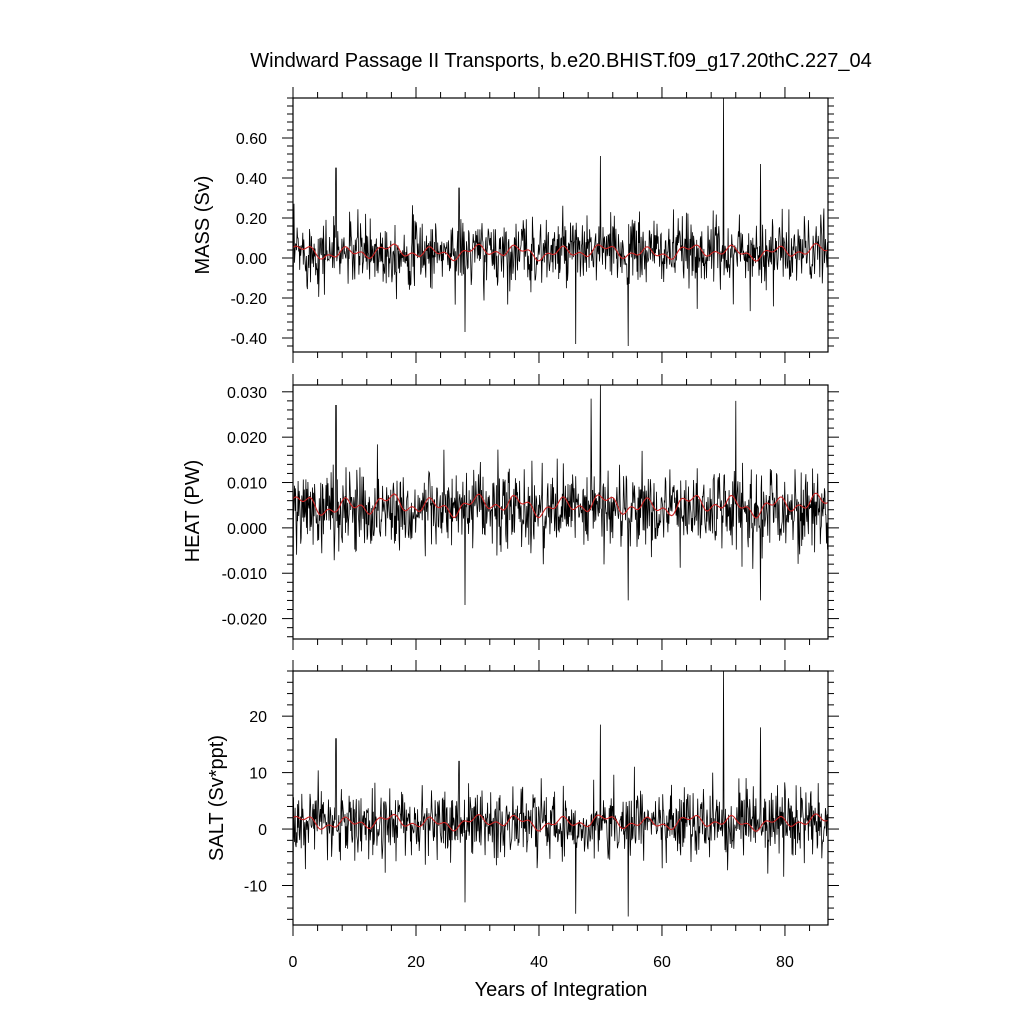 This screenshot has height=1024, width=1024. I want to click on y-tick-label: 0.60, so click(251, 139).